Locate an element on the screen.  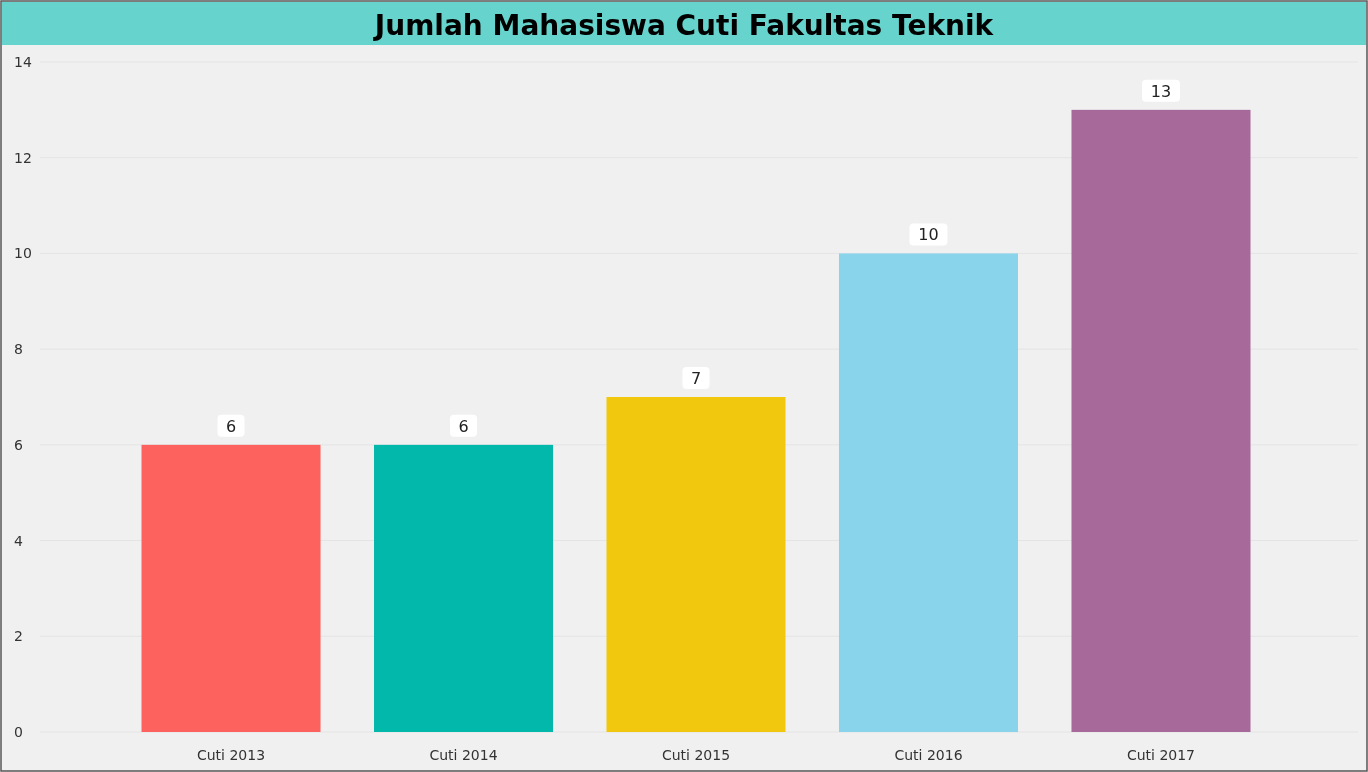
y-tick-label: 0 is located at coordinates (18, 732).